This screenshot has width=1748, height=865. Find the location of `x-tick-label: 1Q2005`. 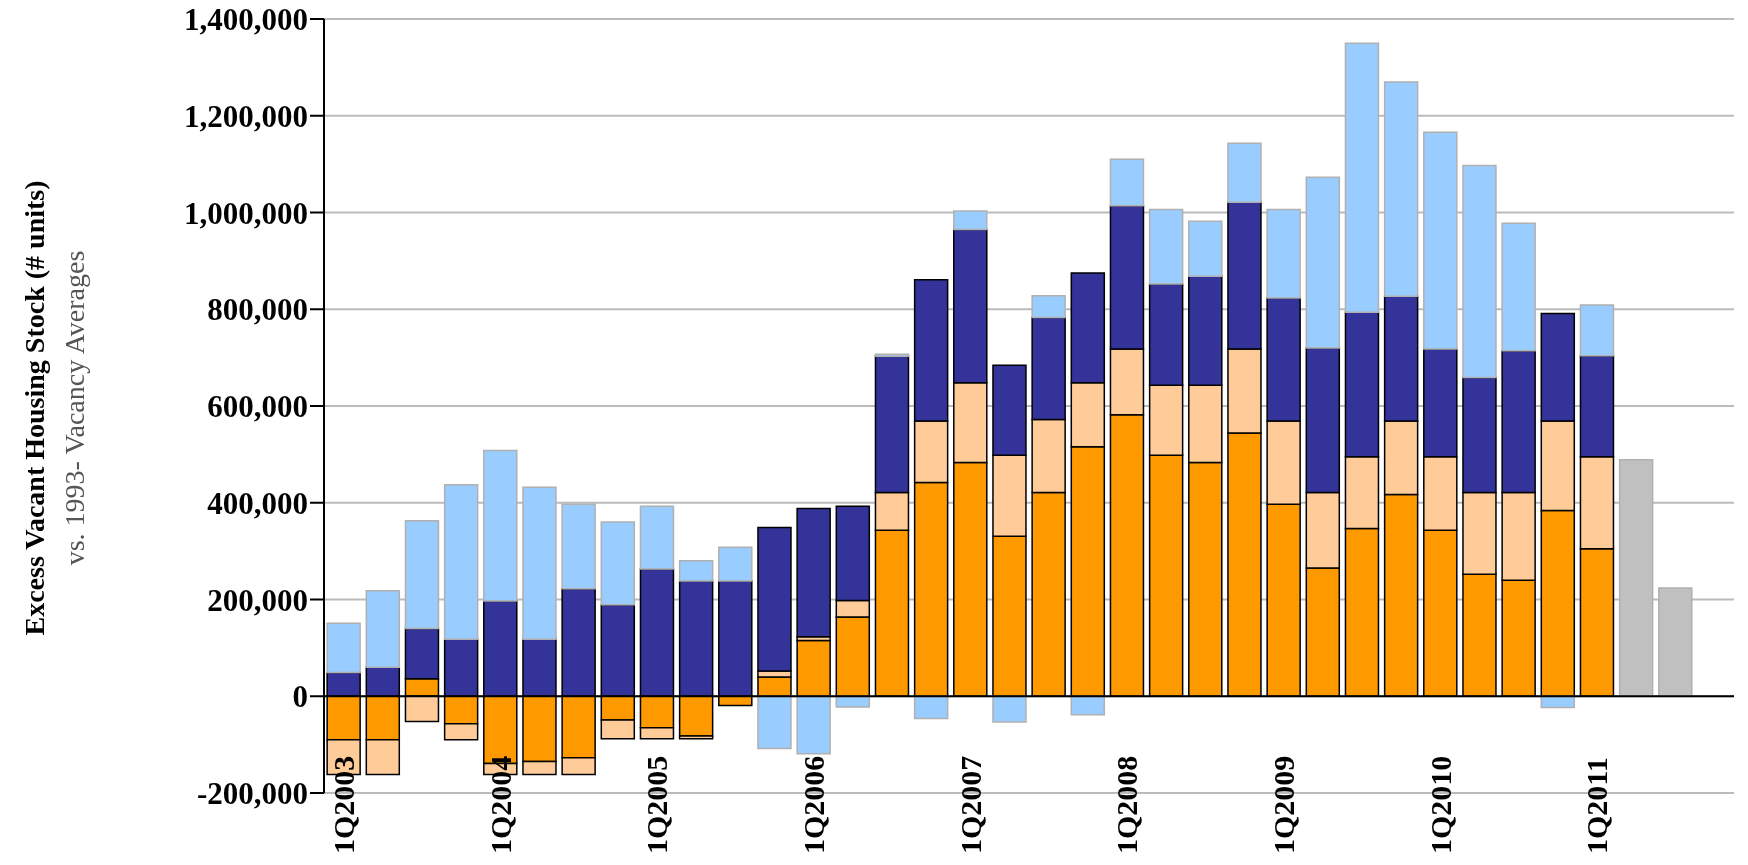

x-tick-label: 1Q2005 is located at coordinates (657, 804).